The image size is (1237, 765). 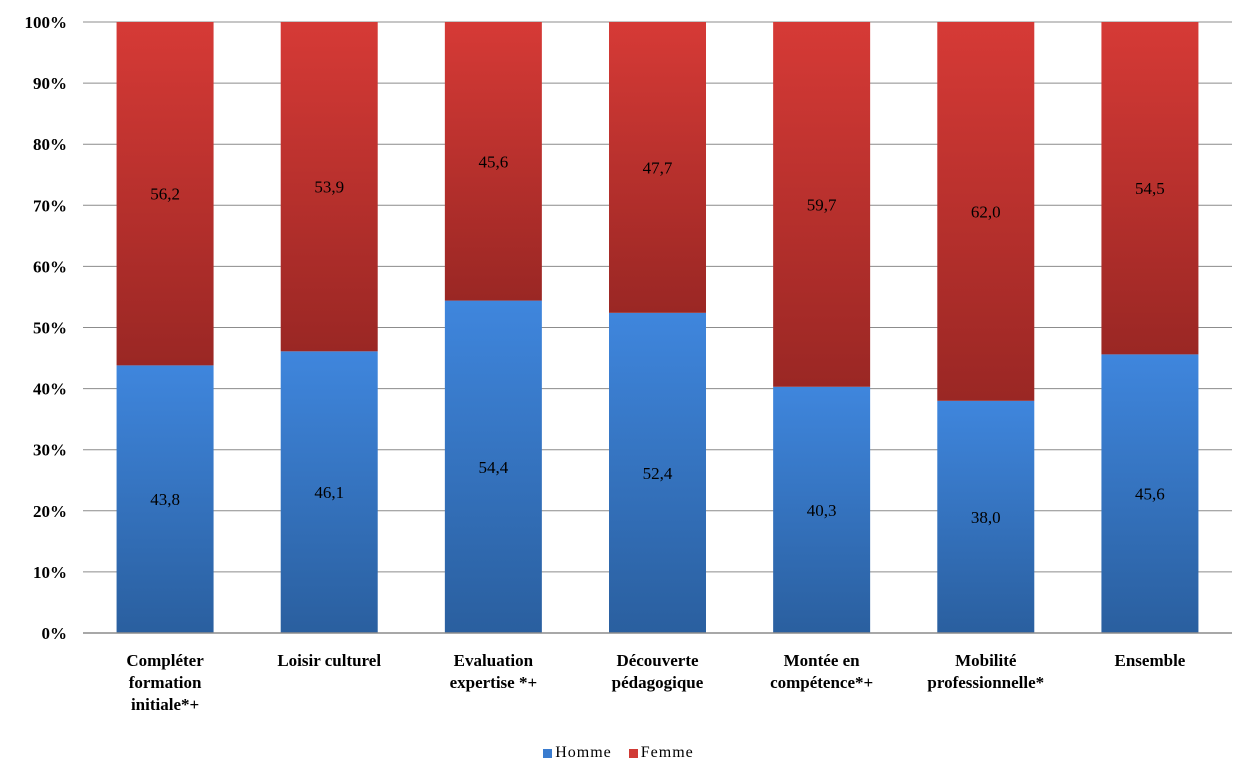 I want to click on y-tick-label: 70%, so click(x=50, y=205).